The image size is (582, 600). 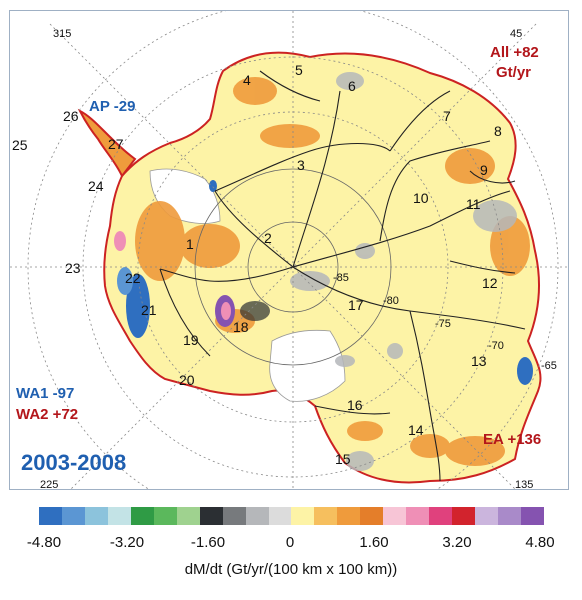 I want to click on color-legend, so click(x=291, y=516).